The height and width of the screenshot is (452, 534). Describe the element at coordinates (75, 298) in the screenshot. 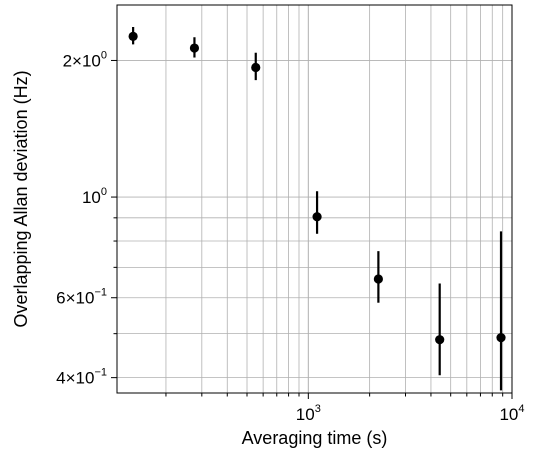

I see `y-tick-label-base: 6×10` at that location.